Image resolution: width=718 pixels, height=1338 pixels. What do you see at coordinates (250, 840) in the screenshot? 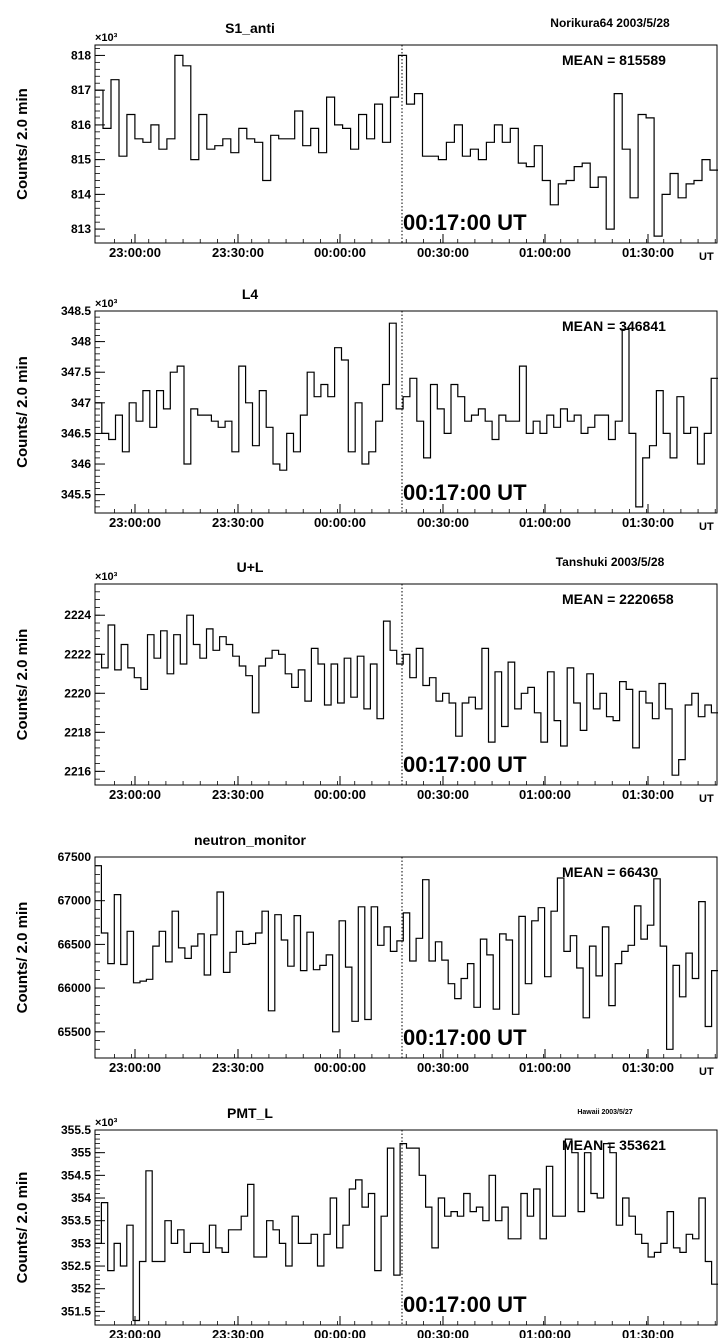
I see `chart-title: neutron_monitor` at bounding box center [250, 840].